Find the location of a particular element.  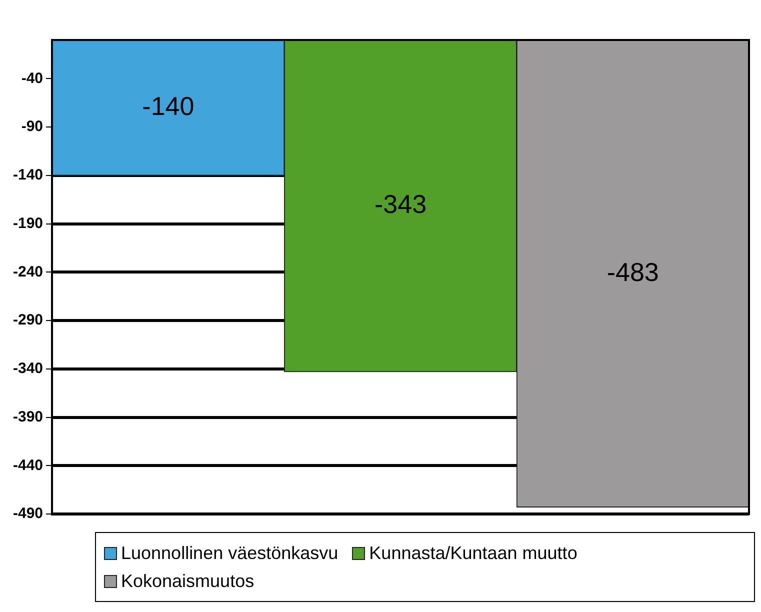

y-tick-label: -240 is located at coordinates (28, 271).